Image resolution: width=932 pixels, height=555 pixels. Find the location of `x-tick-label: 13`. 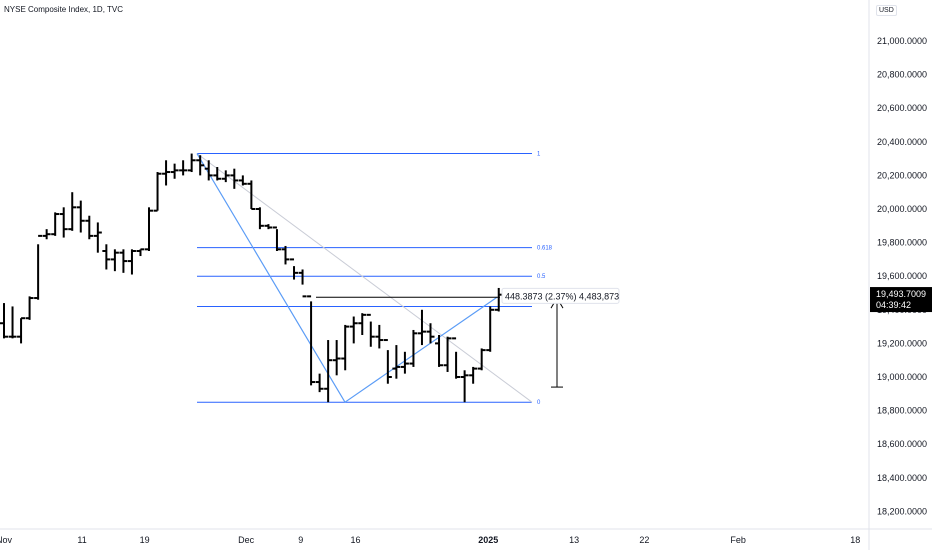

x-tick-label: 13 is located at coordinates (574, 540).